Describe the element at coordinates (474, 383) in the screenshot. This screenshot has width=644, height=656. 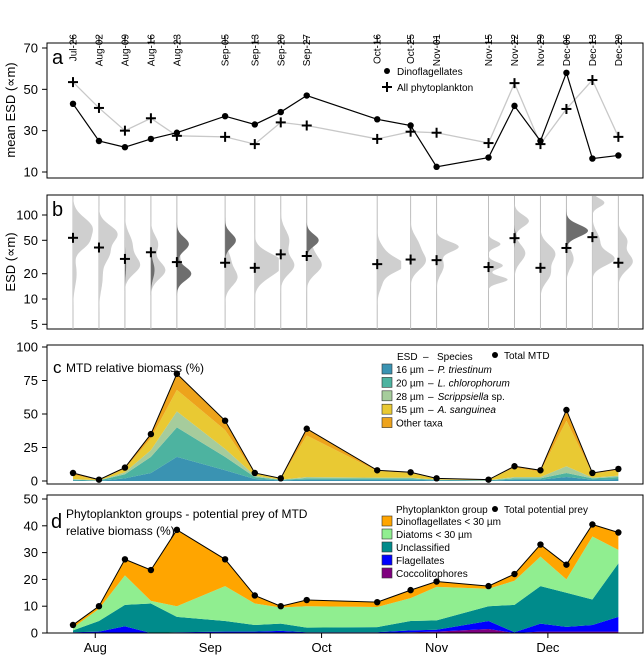
I see `legend-species: L. chlorophorum` at that location.